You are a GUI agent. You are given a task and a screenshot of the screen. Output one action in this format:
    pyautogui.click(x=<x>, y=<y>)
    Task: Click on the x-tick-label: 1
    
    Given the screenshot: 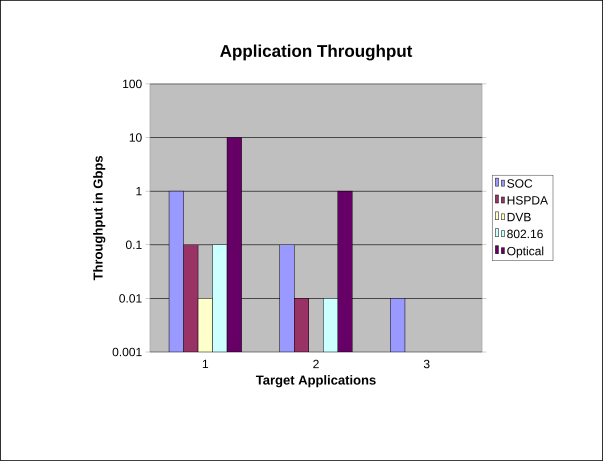 What is the action you would take?
    pyautogui.click(x=205, y=364)
    